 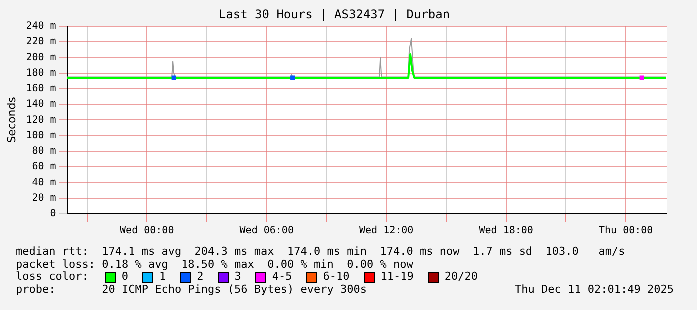 What do you see at coordinates (147, 231) in the screenshot?
I see `x-tick-label: Wed 00:00` at bounding box center [147, 231].